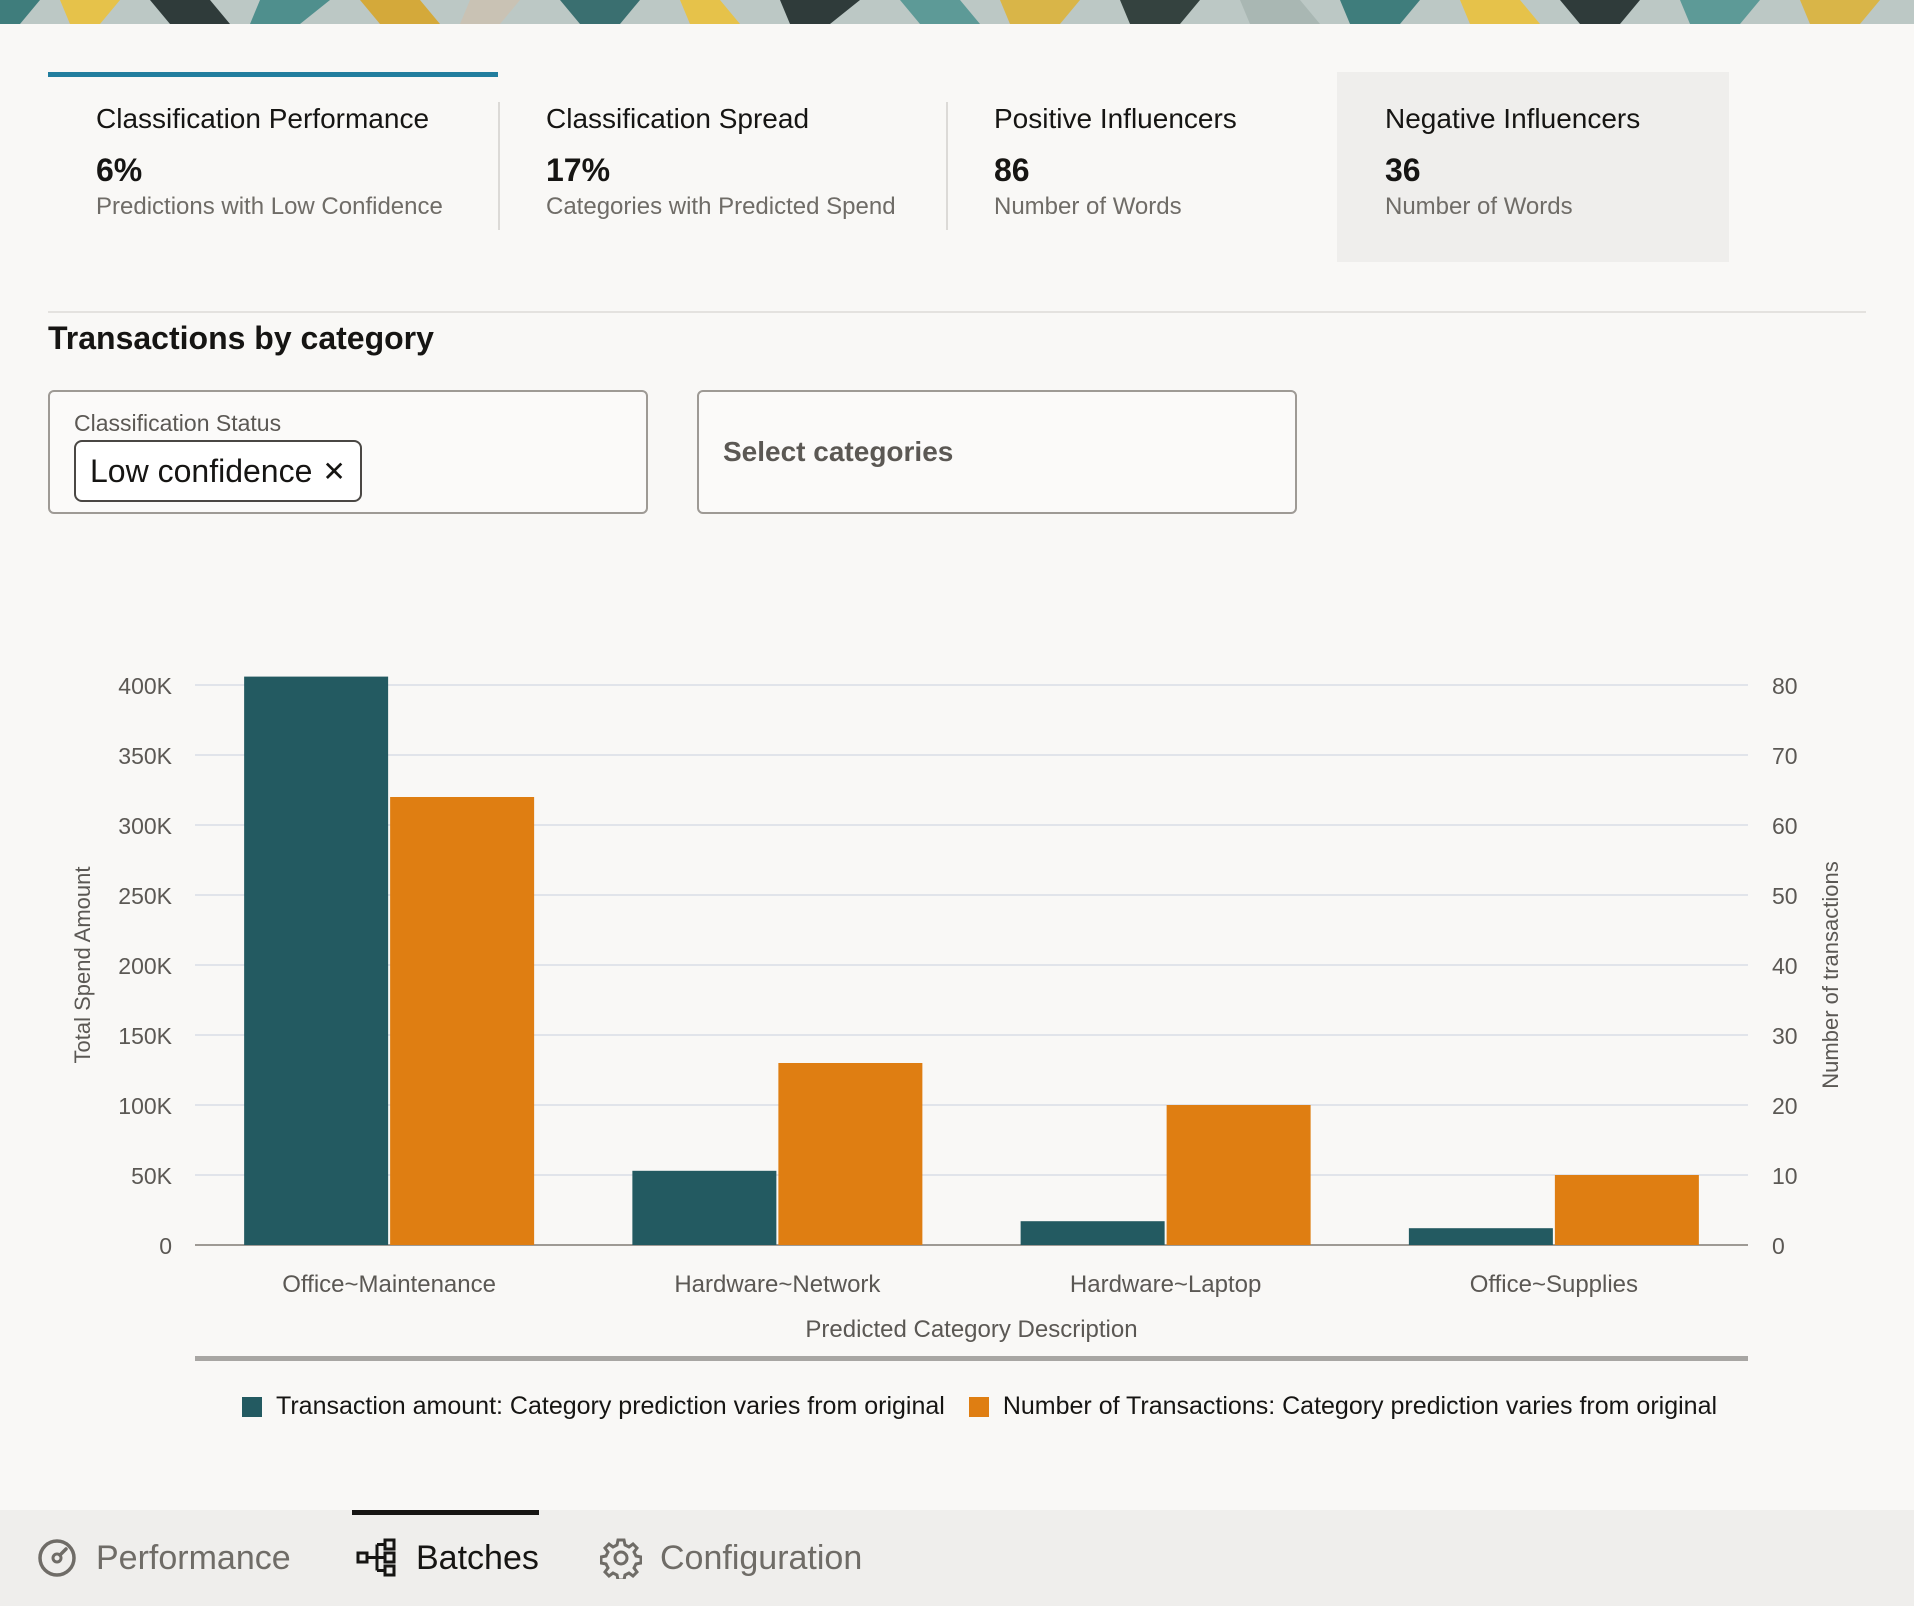  Describe the element at coordinates (1533, 167) in the screenshot. I see `tile-negative-influencers: Negative Influencers 36 Number of Words` at that location.